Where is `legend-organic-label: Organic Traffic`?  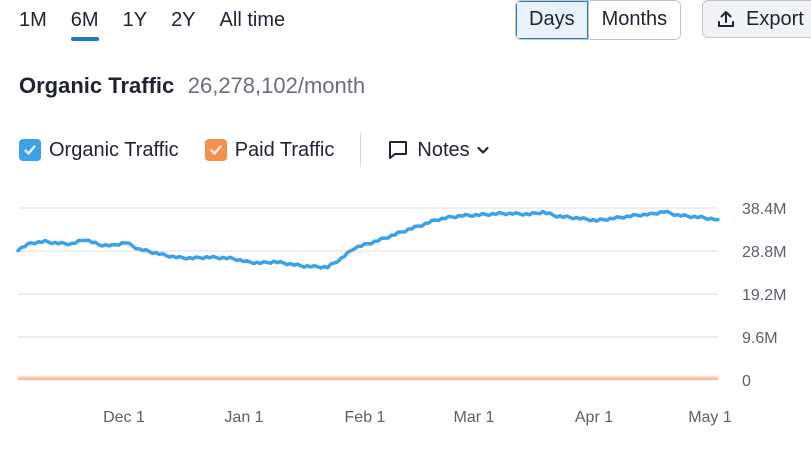
legend-organic-label: Organic Traffic is located at coordinates (114, 149).